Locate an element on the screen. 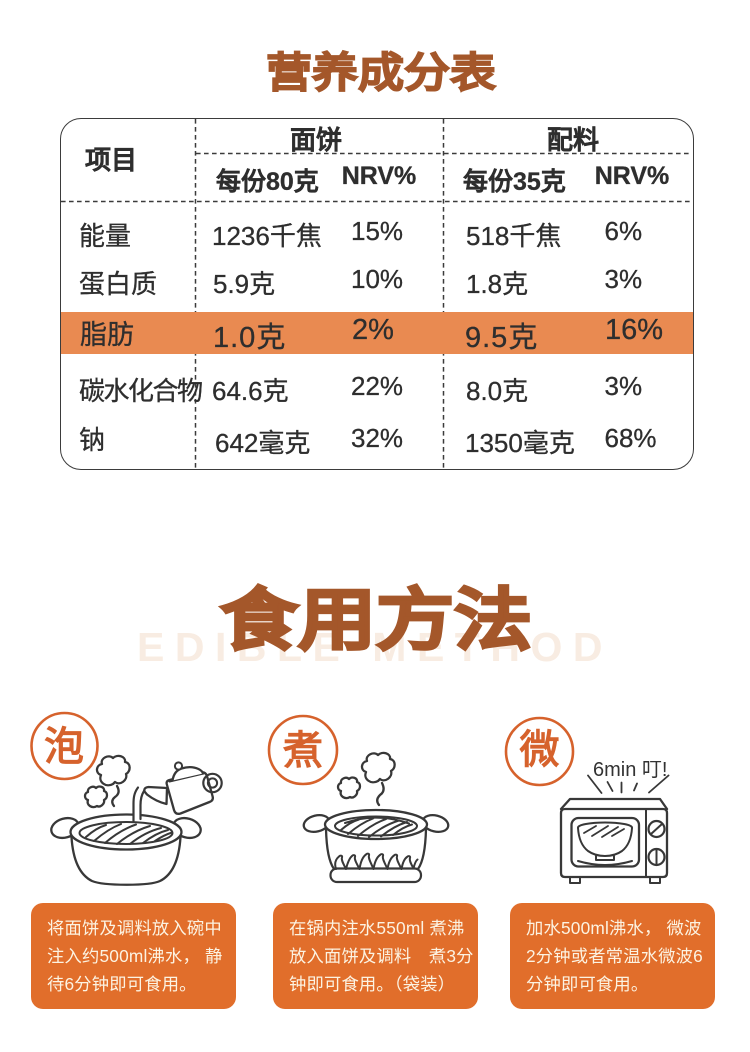 The height and width of the screenshot is (1052, 750). svg-text: 6min 叮! is located at coordinates (630, 770).